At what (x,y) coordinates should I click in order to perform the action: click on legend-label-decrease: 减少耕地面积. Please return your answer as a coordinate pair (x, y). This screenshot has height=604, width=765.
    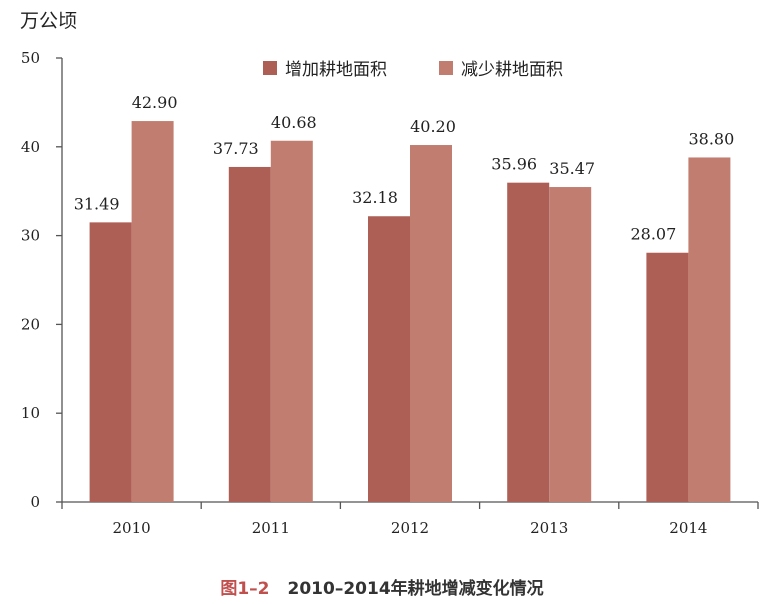
    Looking at the image, I should click on (512, 70).